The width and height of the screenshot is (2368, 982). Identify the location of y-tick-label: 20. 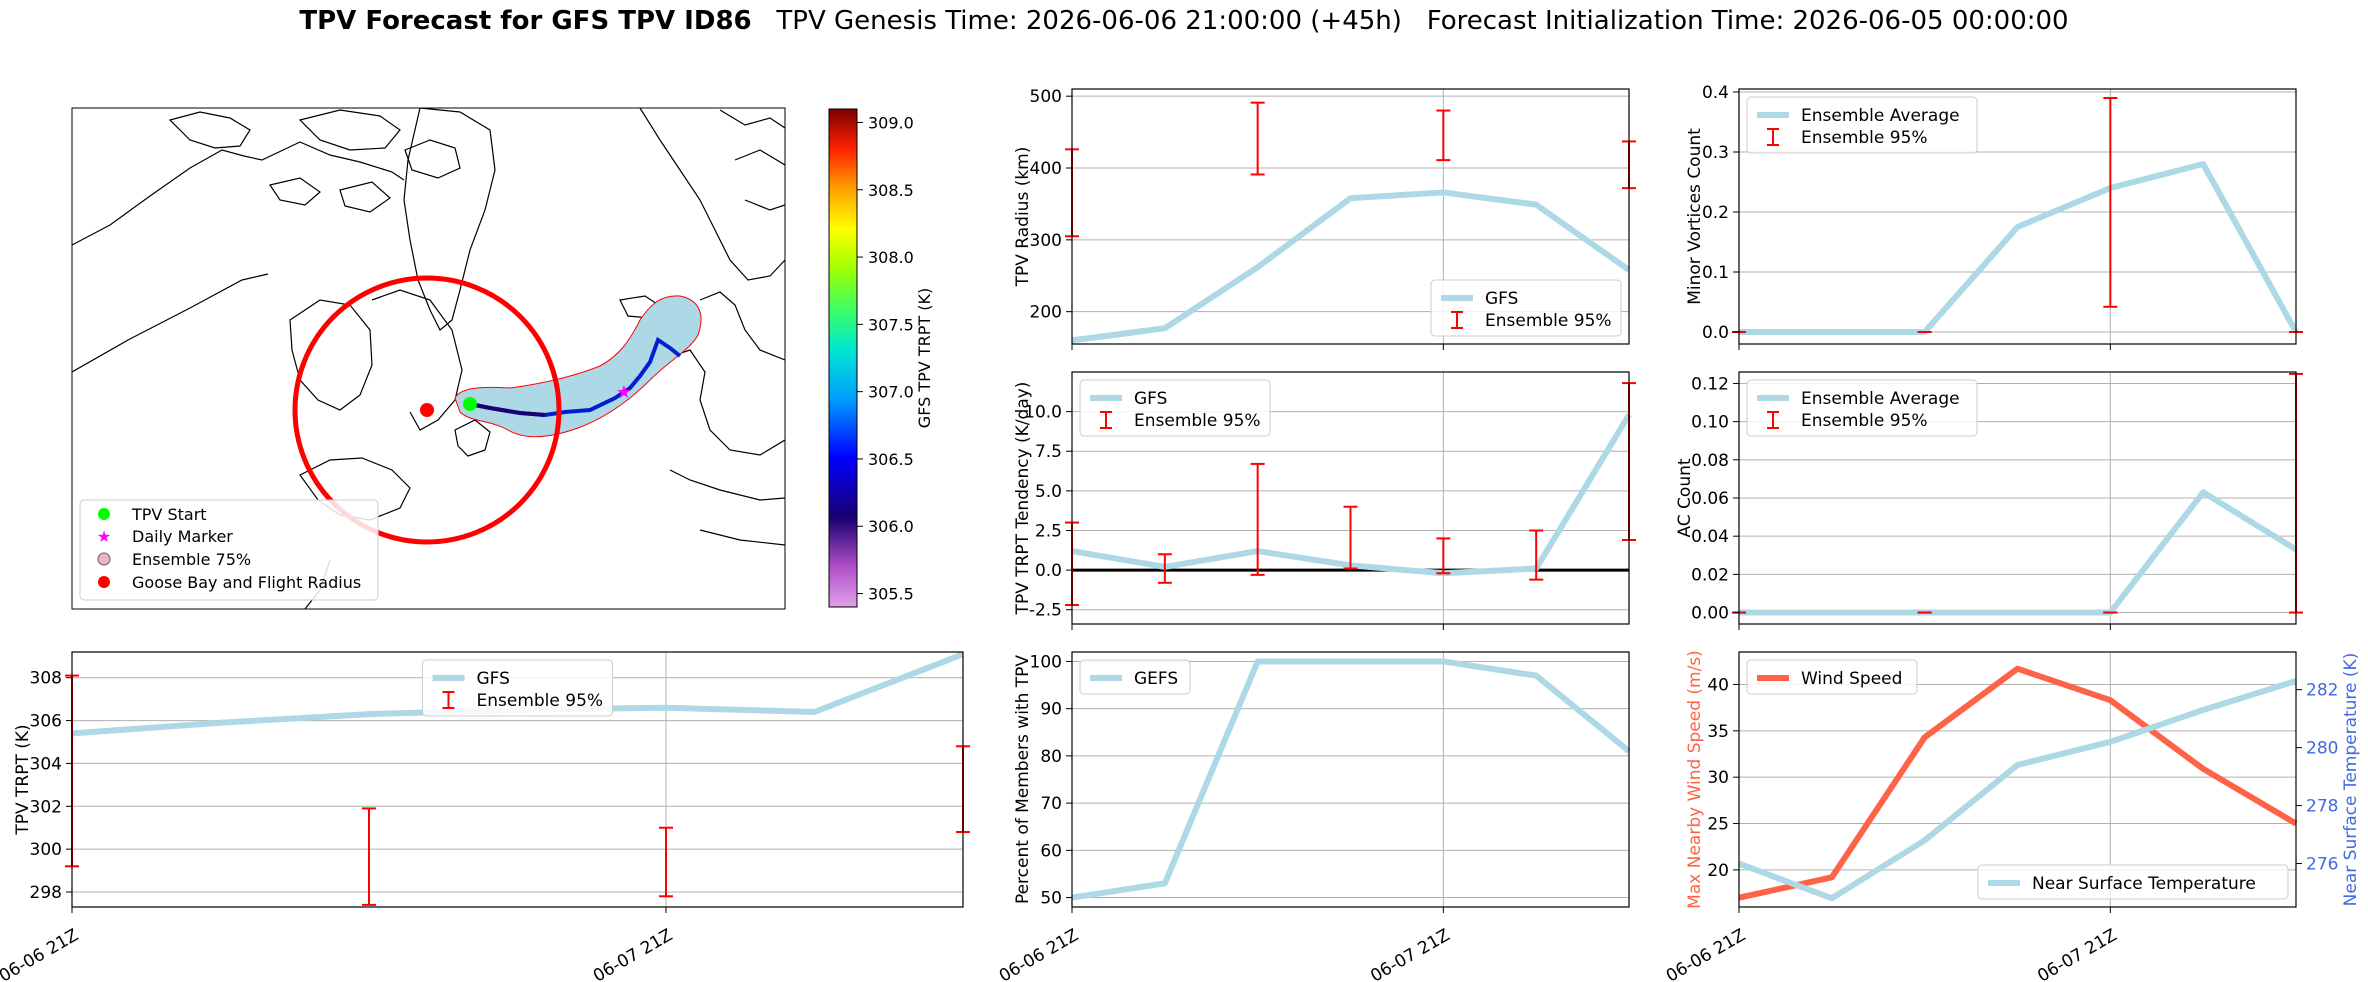
(1718, 871).